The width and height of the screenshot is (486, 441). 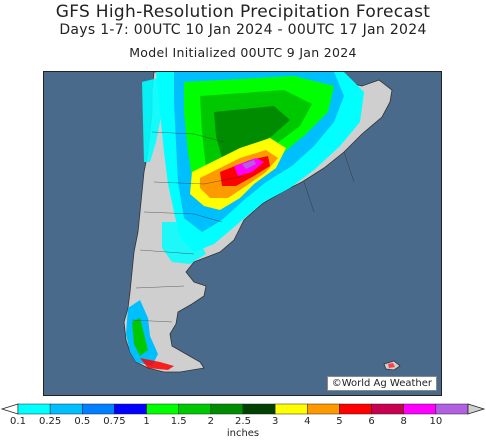 I want to click on colorbar-tick-label: 4, so click(x=307, y=421).